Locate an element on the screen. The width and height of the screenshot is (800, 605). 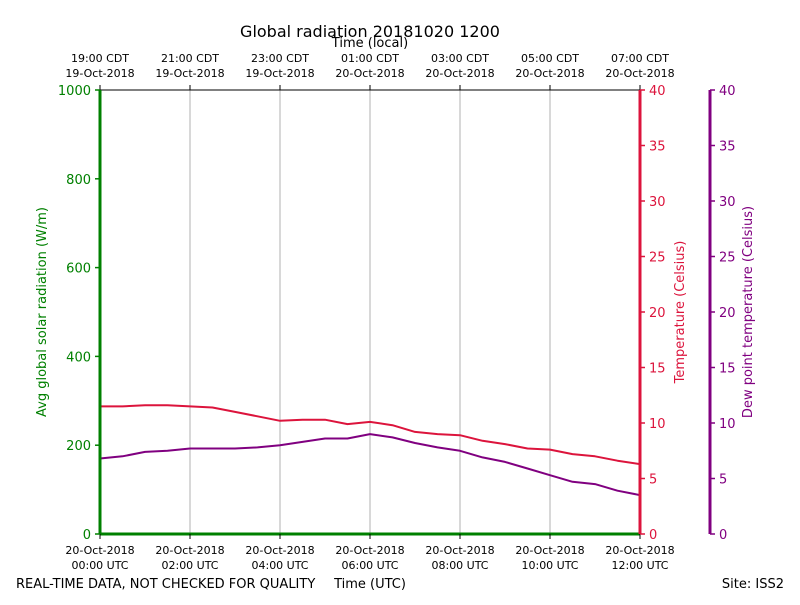
dewpoint-axis-tick-label: 40 is located at coordinates (727, 91).